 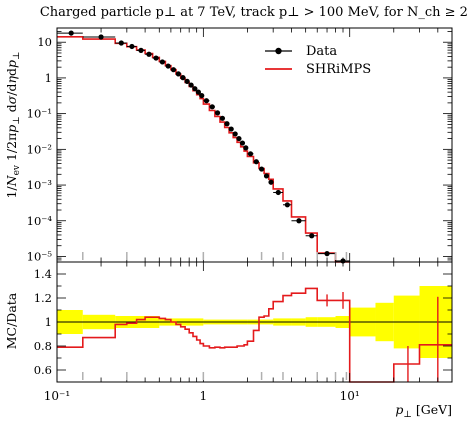 I want to click on y-tick-label: 10⁻¹, so click(x=39, y=114).